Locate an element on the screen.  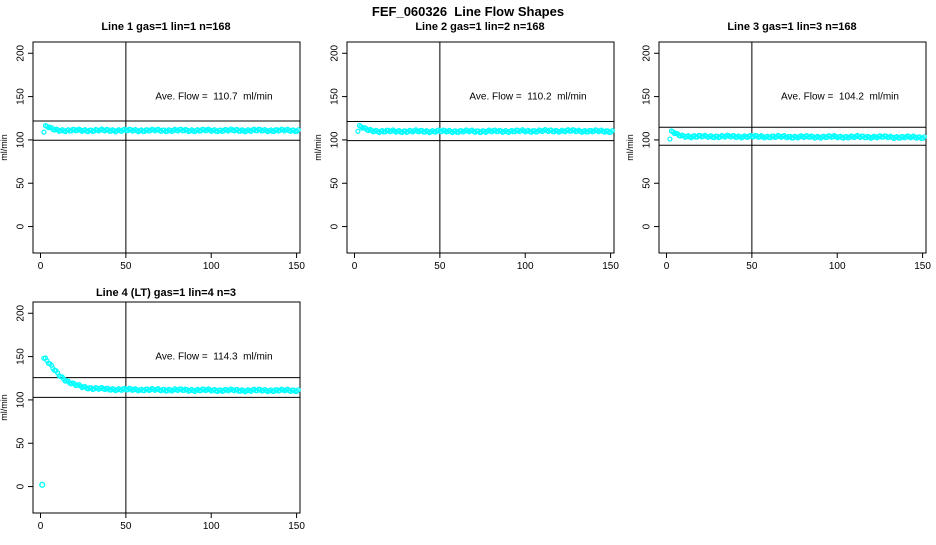
outlier-point is located at coordinates (42, 484).